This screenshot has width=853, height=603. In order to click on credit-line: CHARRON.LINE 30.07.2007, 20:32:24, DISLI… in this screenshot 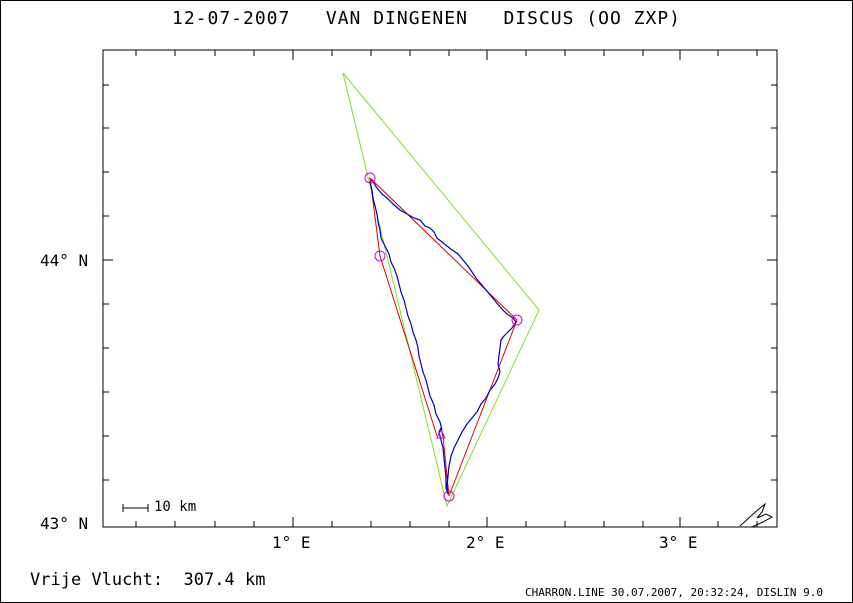, I will do `click(673, 592)`.